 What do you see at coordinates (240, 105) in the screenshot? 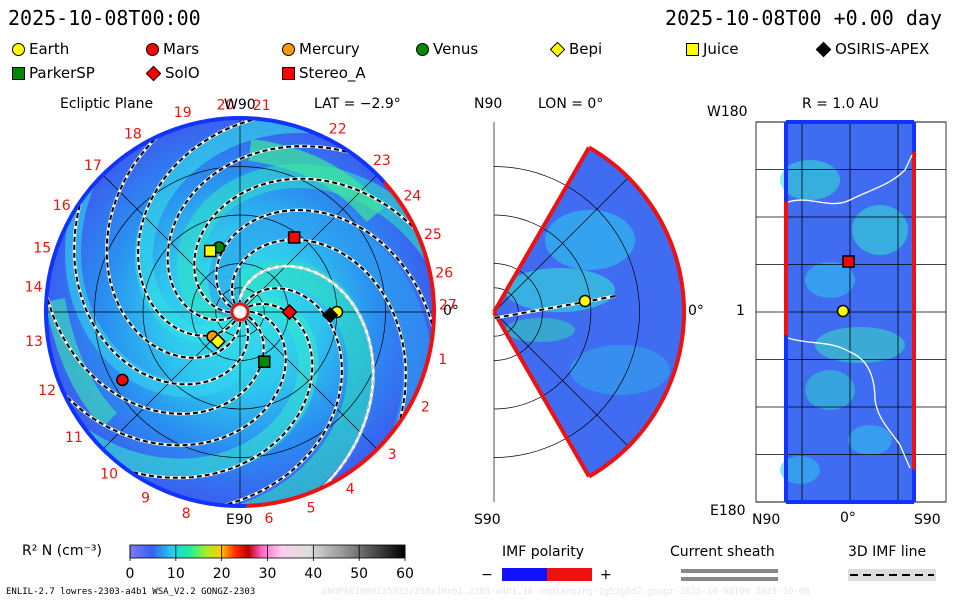
I see `ecliptic-top-label: W90` at bounding box center [240, 105].